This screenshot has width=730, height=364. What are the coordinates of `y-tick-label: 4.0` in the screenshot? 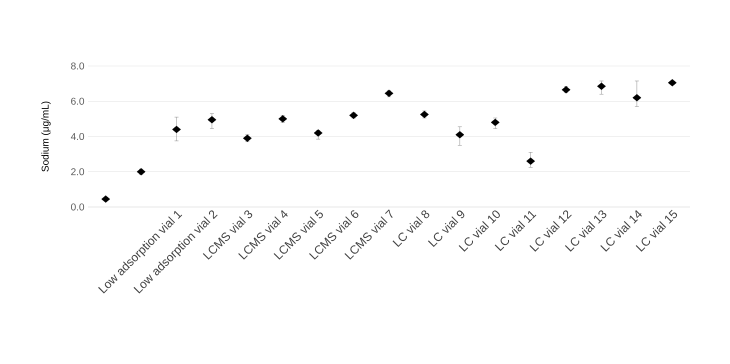 It's located at (77, 136).